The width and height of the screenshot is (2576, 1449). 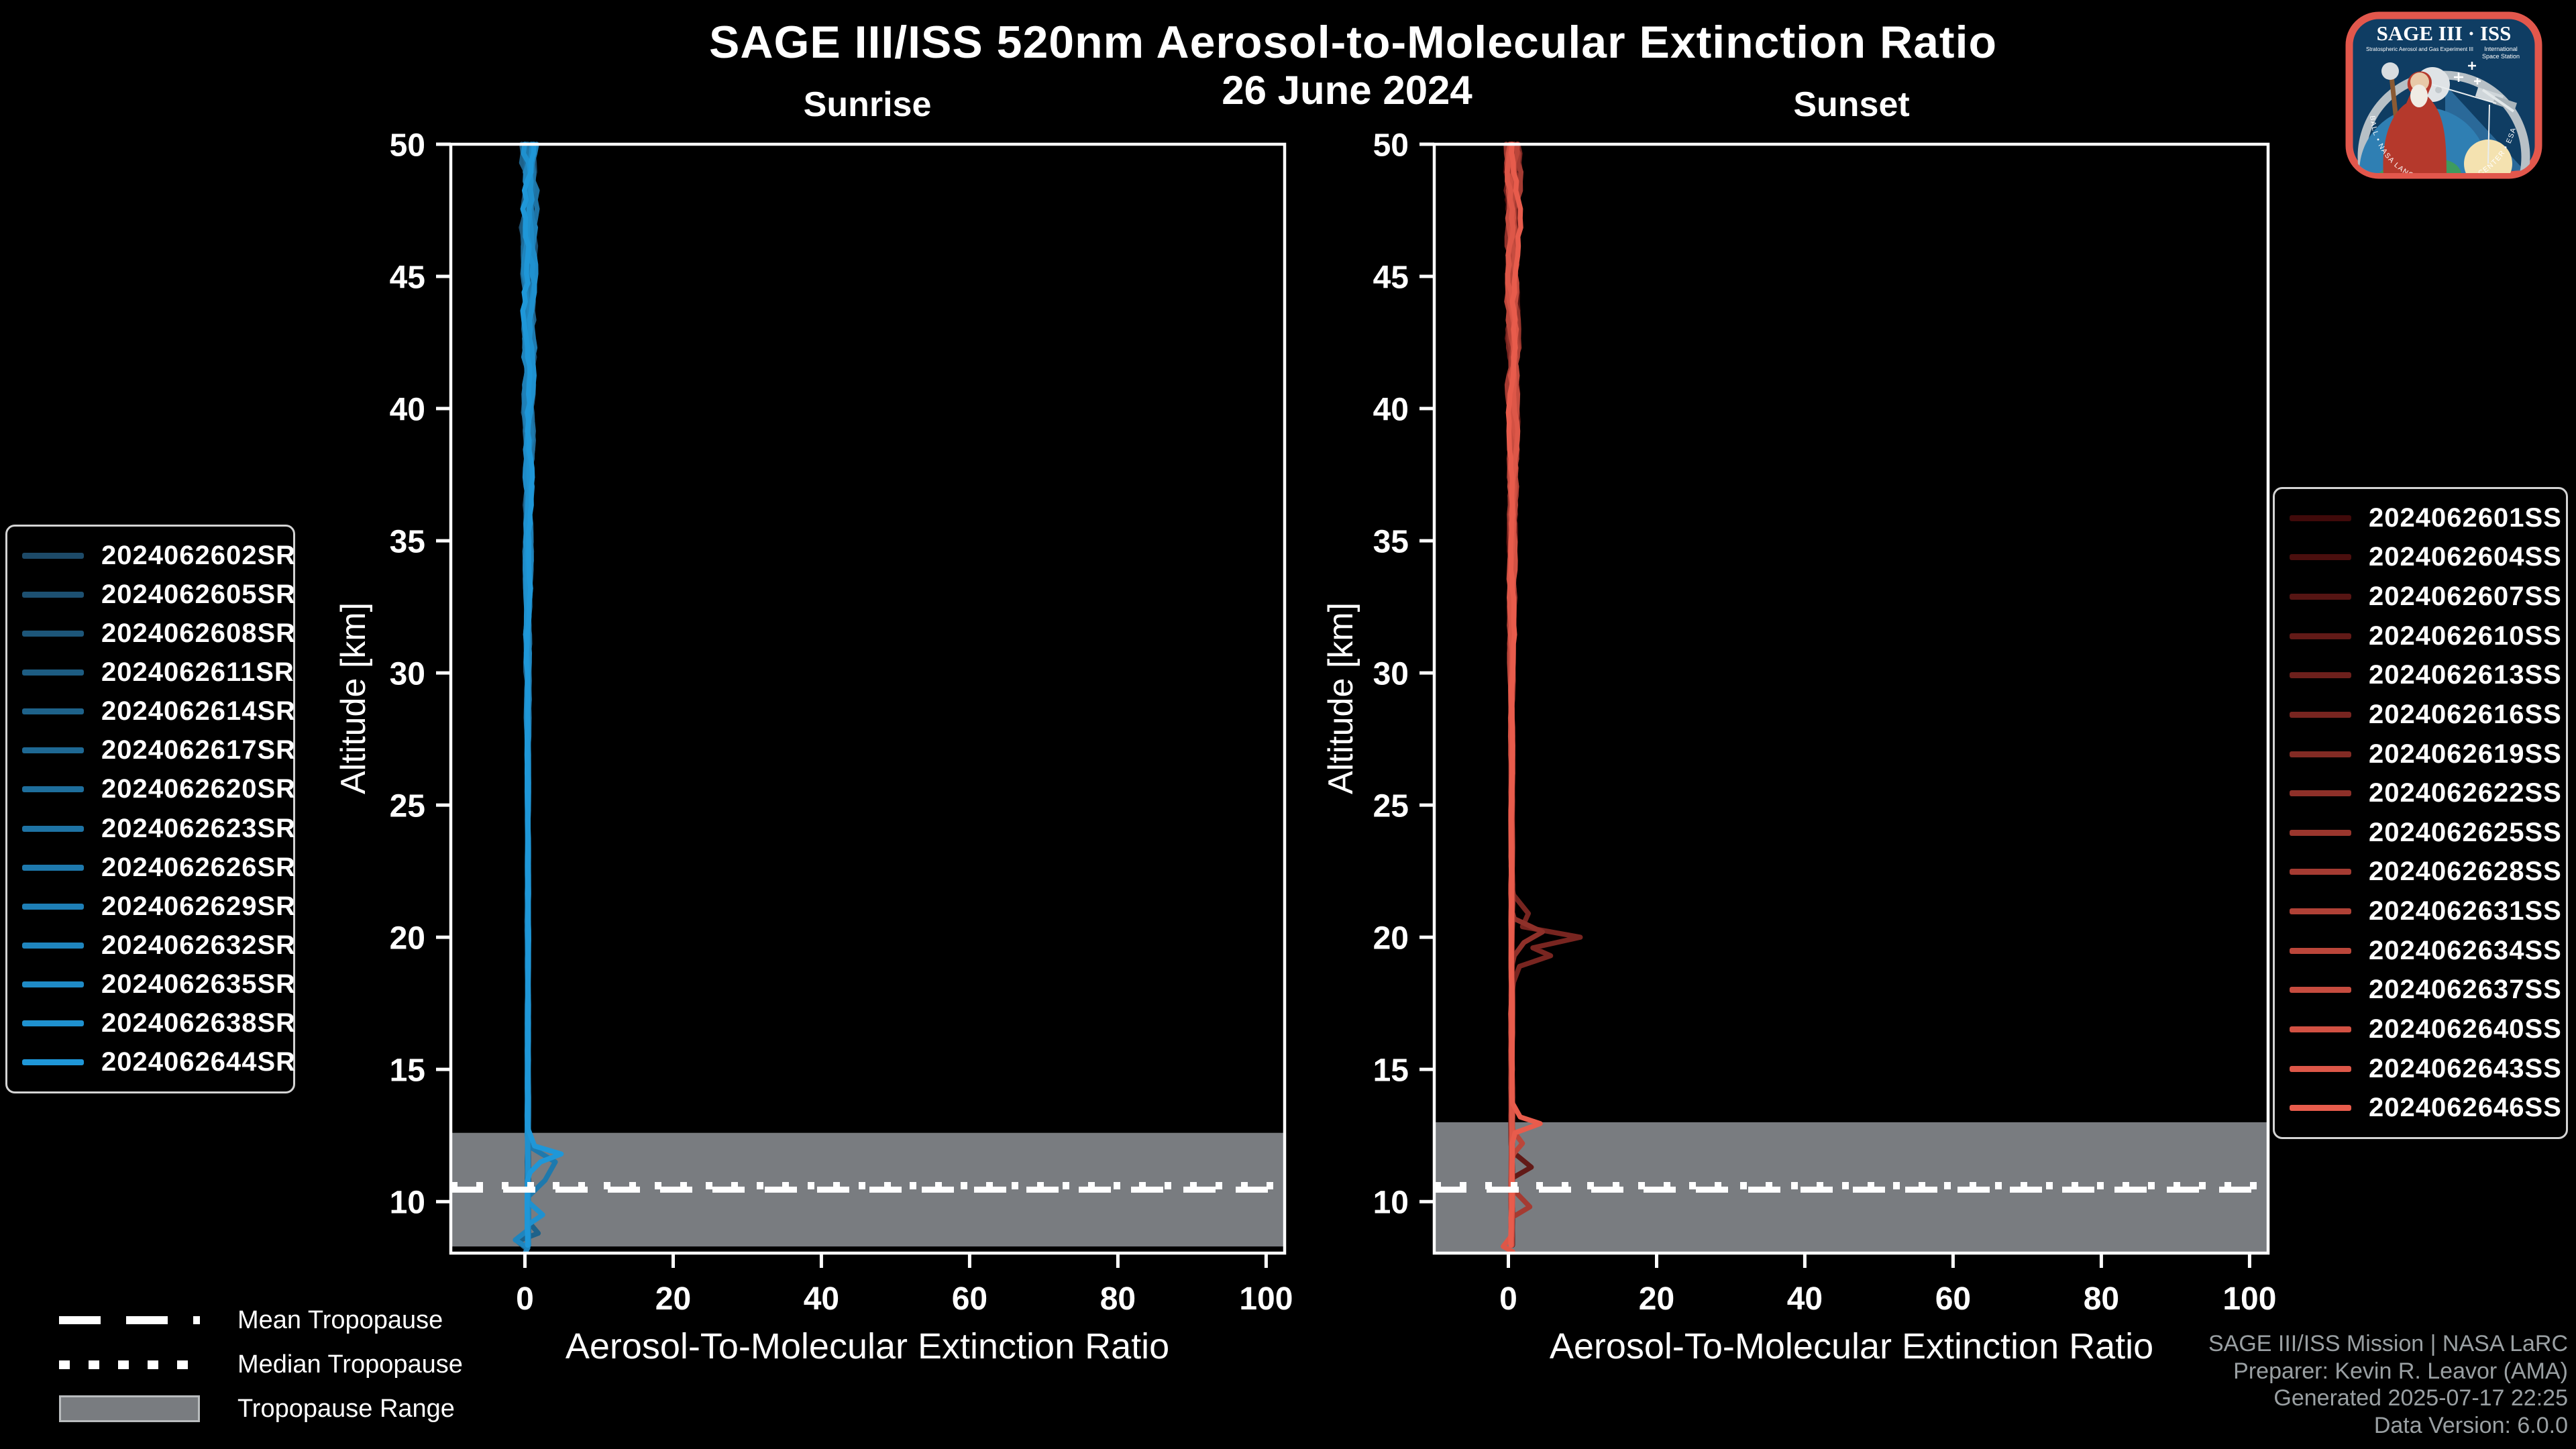 I want to click on footer-preparer: Preparer: Kevin R. Leavor (AMA), so click(x=2400, y=1371).